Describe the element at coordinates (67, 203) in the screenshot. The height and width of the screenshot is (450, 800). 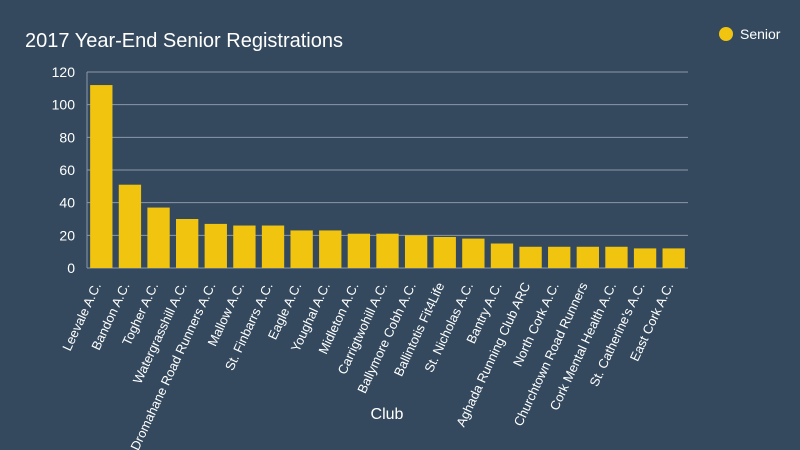
I see `y-tick-label: 40` at that location.